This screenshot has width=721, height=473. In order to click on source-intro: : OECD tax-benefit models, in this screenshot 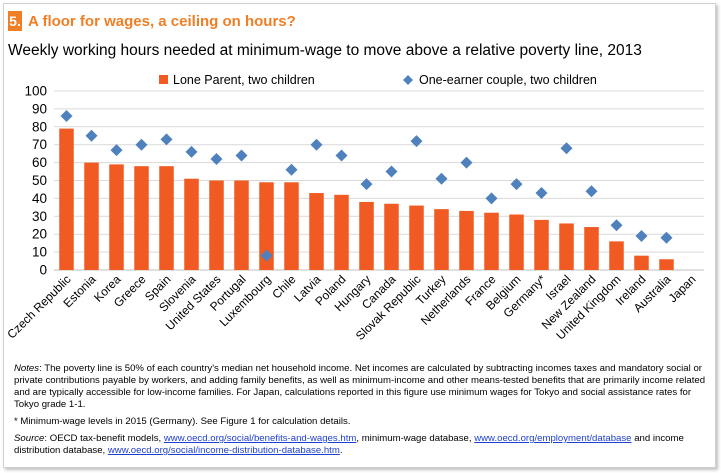, I will do `click(104, 438)`.